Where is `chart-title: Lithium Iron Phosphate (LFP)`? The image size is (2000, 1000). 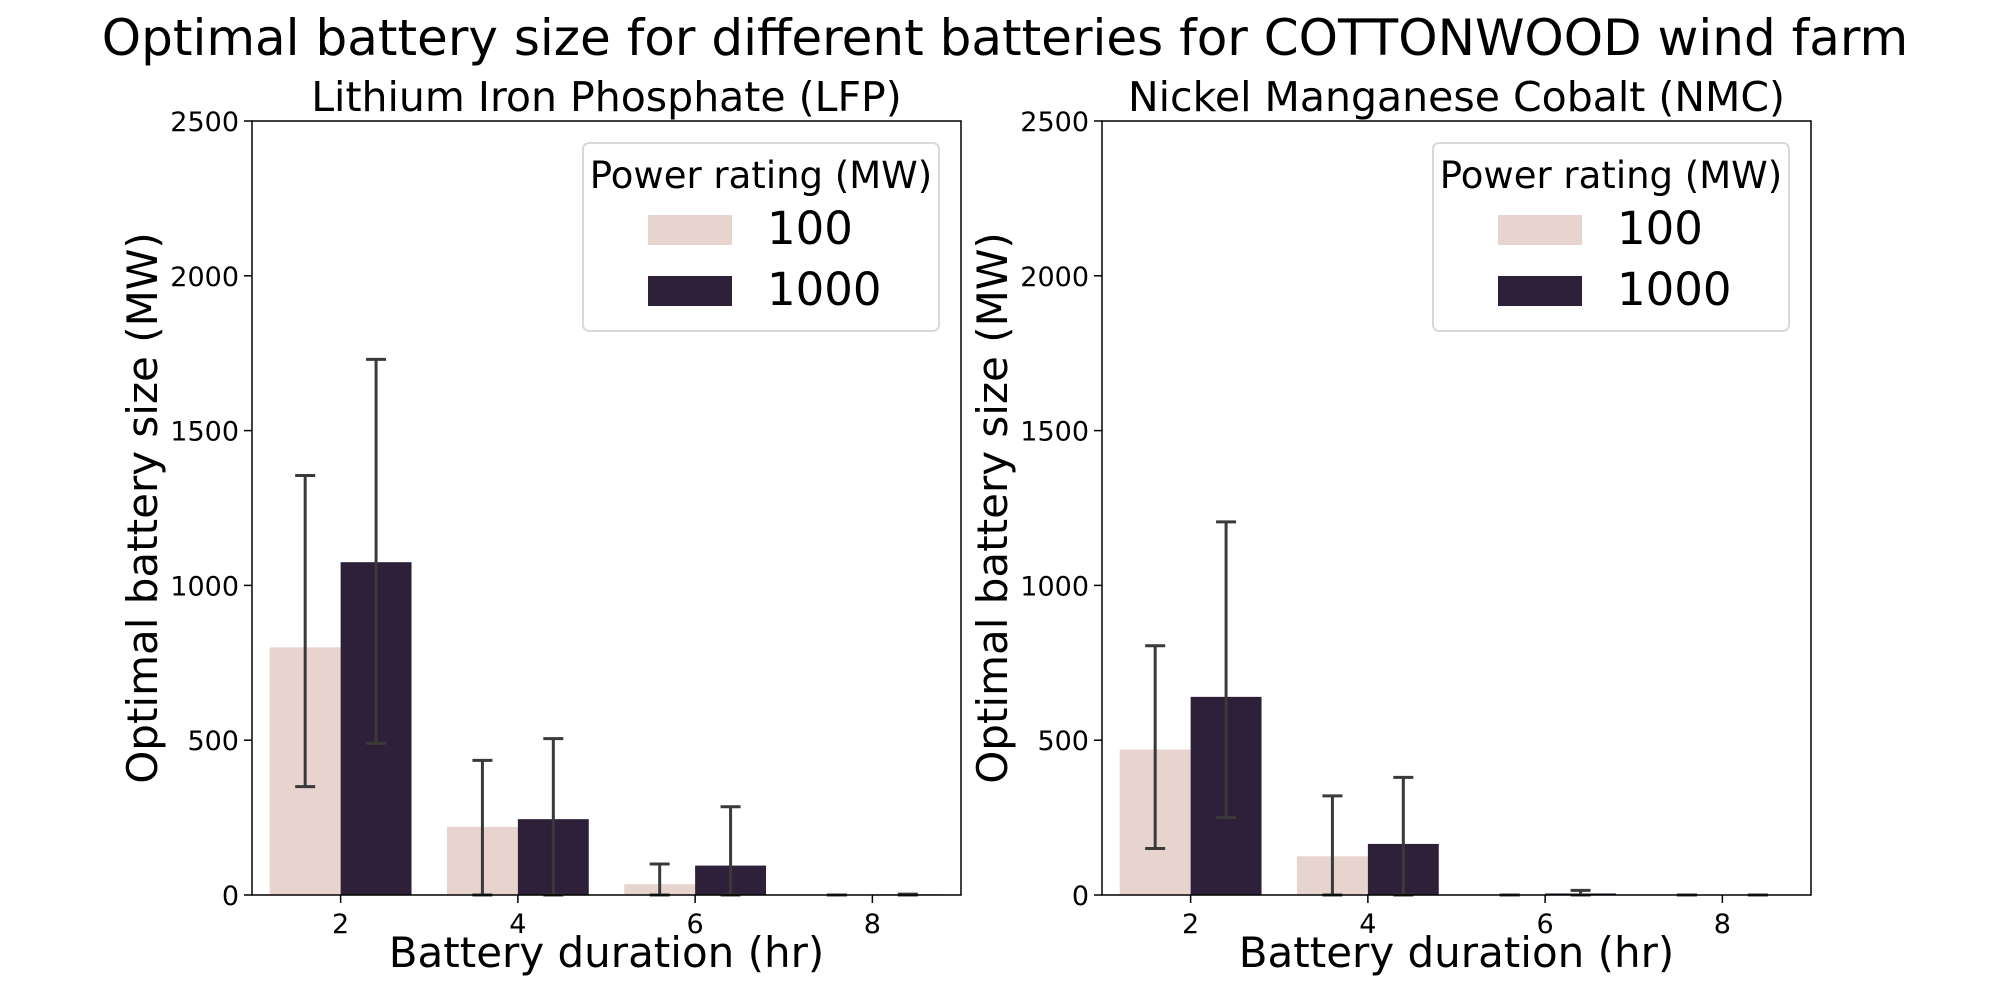
chart-title: Lithium Iron Phosphate (LFP) is located at coordinates (606, 97).